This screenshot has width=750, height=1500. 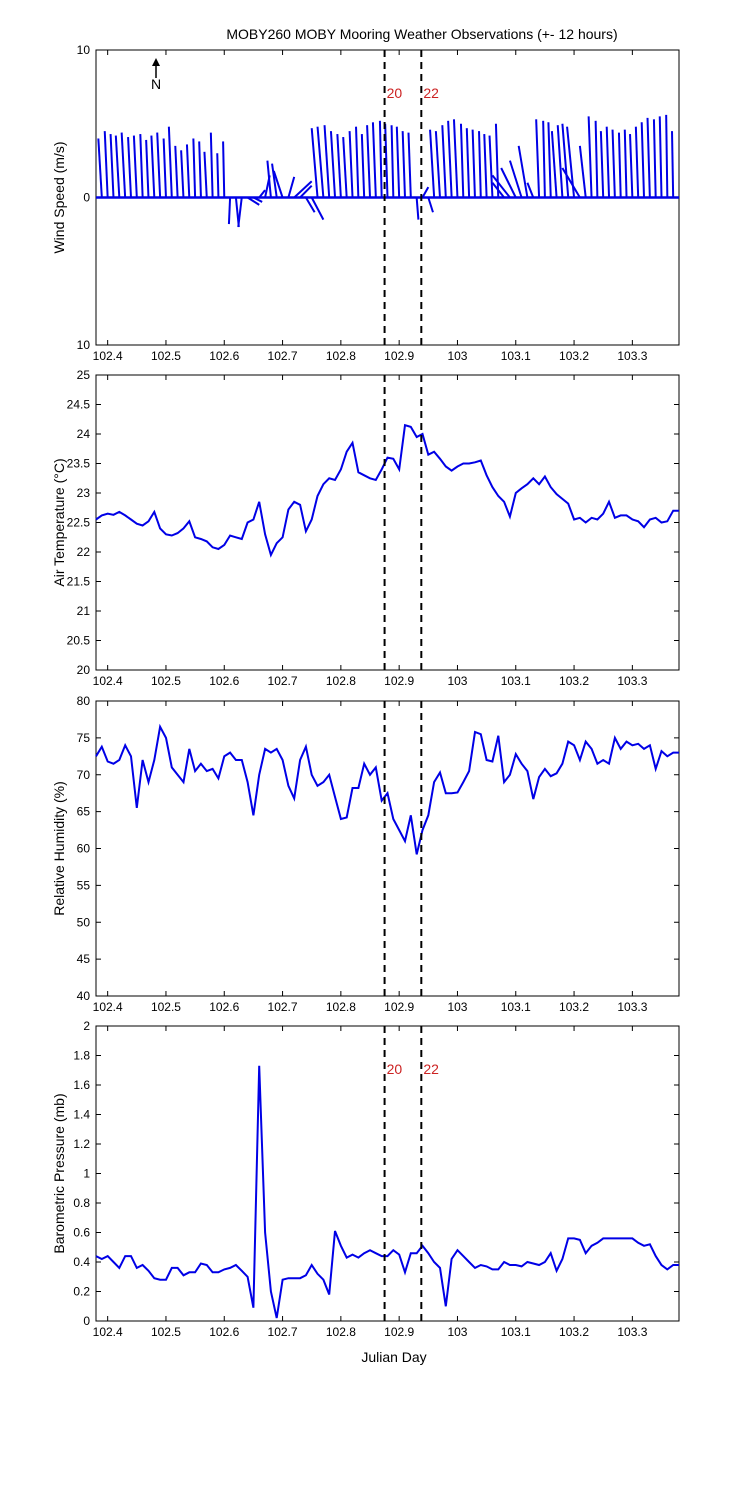 I want to click on north-label: N, so click(x=156, y=84).